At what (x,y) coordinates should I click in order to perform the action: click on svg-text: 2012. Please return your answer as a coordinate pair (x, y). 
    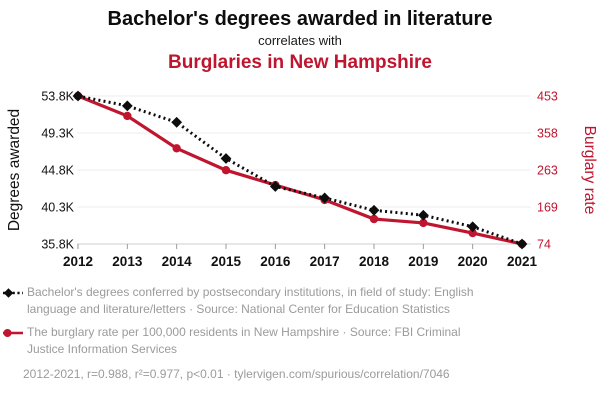
    Looking at the image, I should click on (78, 261).